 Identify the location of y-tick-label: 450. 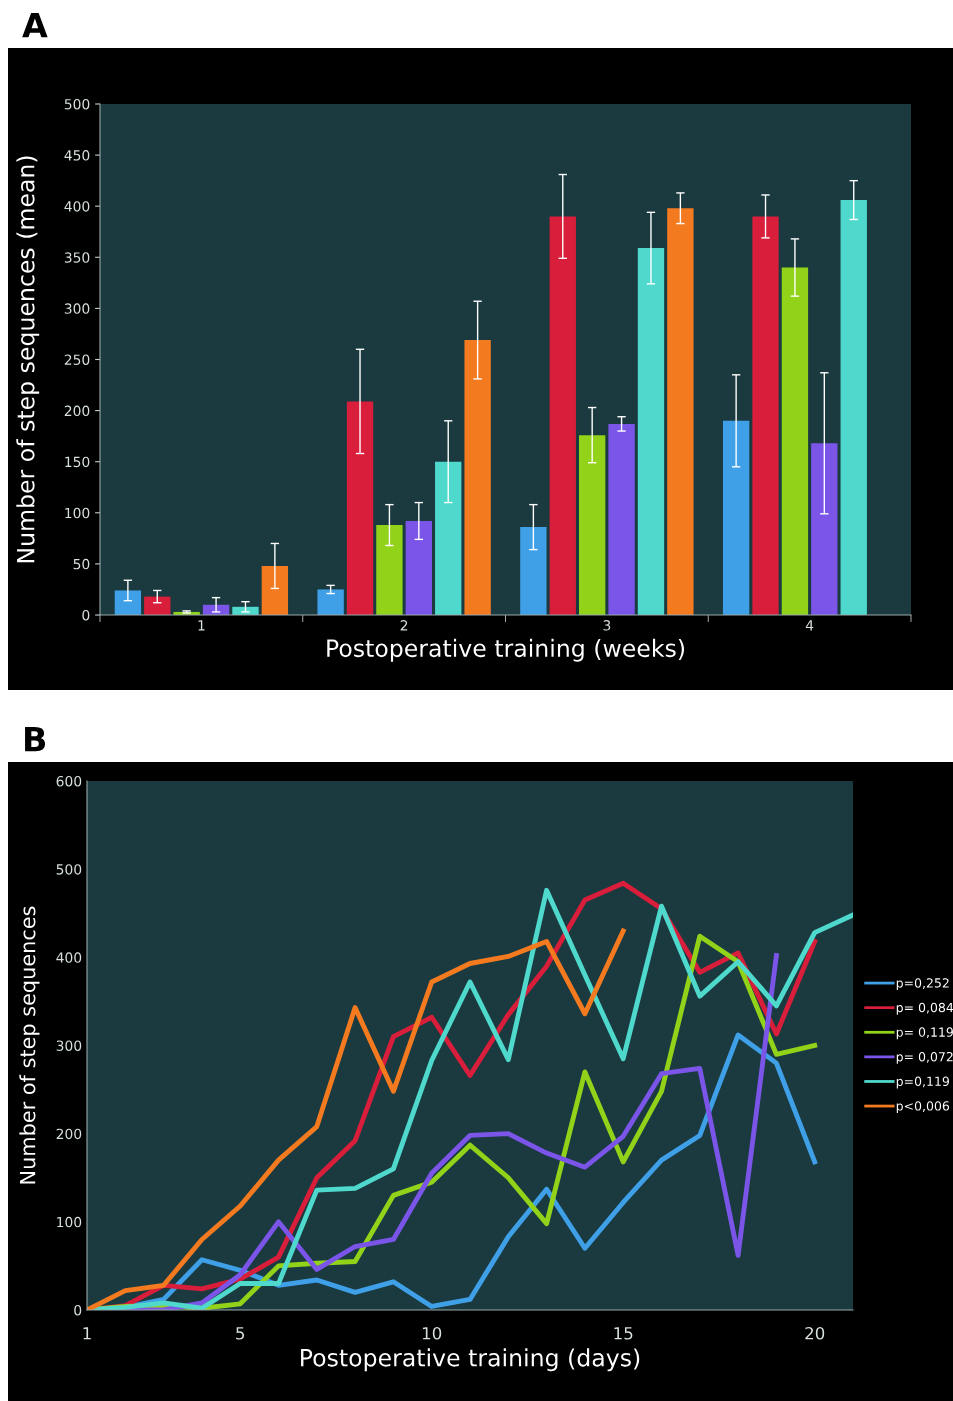
(77, 155).